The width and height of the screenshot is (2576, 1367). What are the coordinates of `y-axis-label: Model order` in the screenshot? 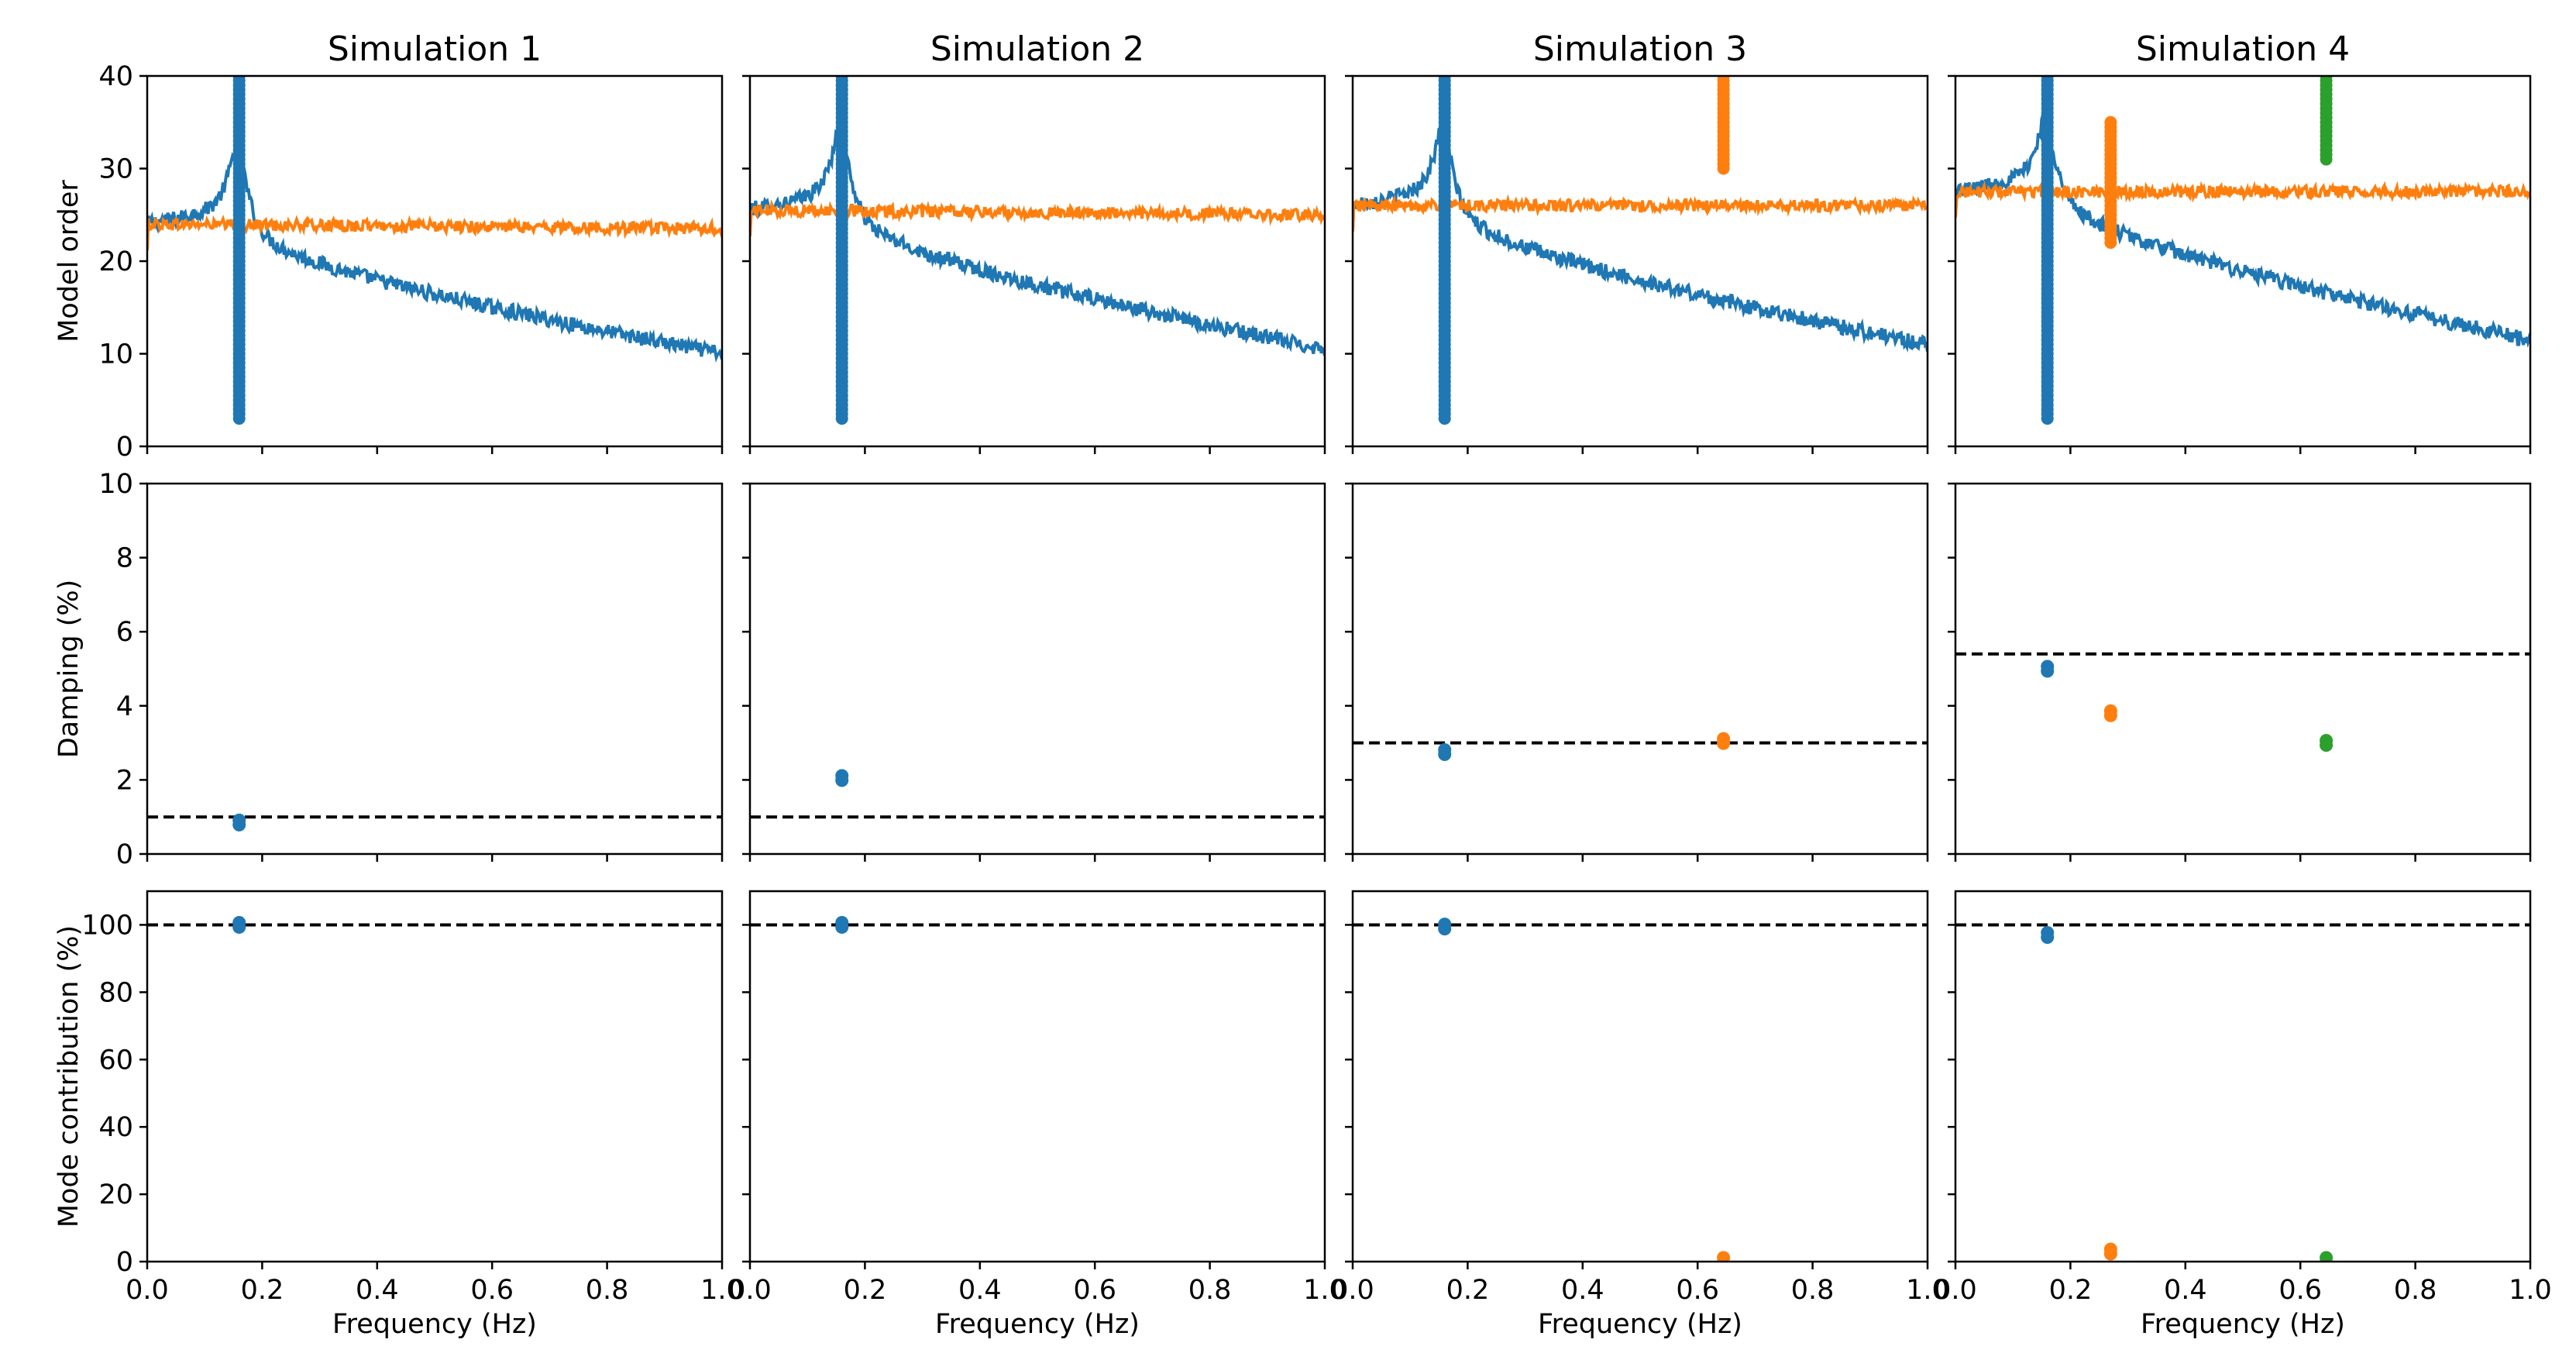 It's located at (68, 261).